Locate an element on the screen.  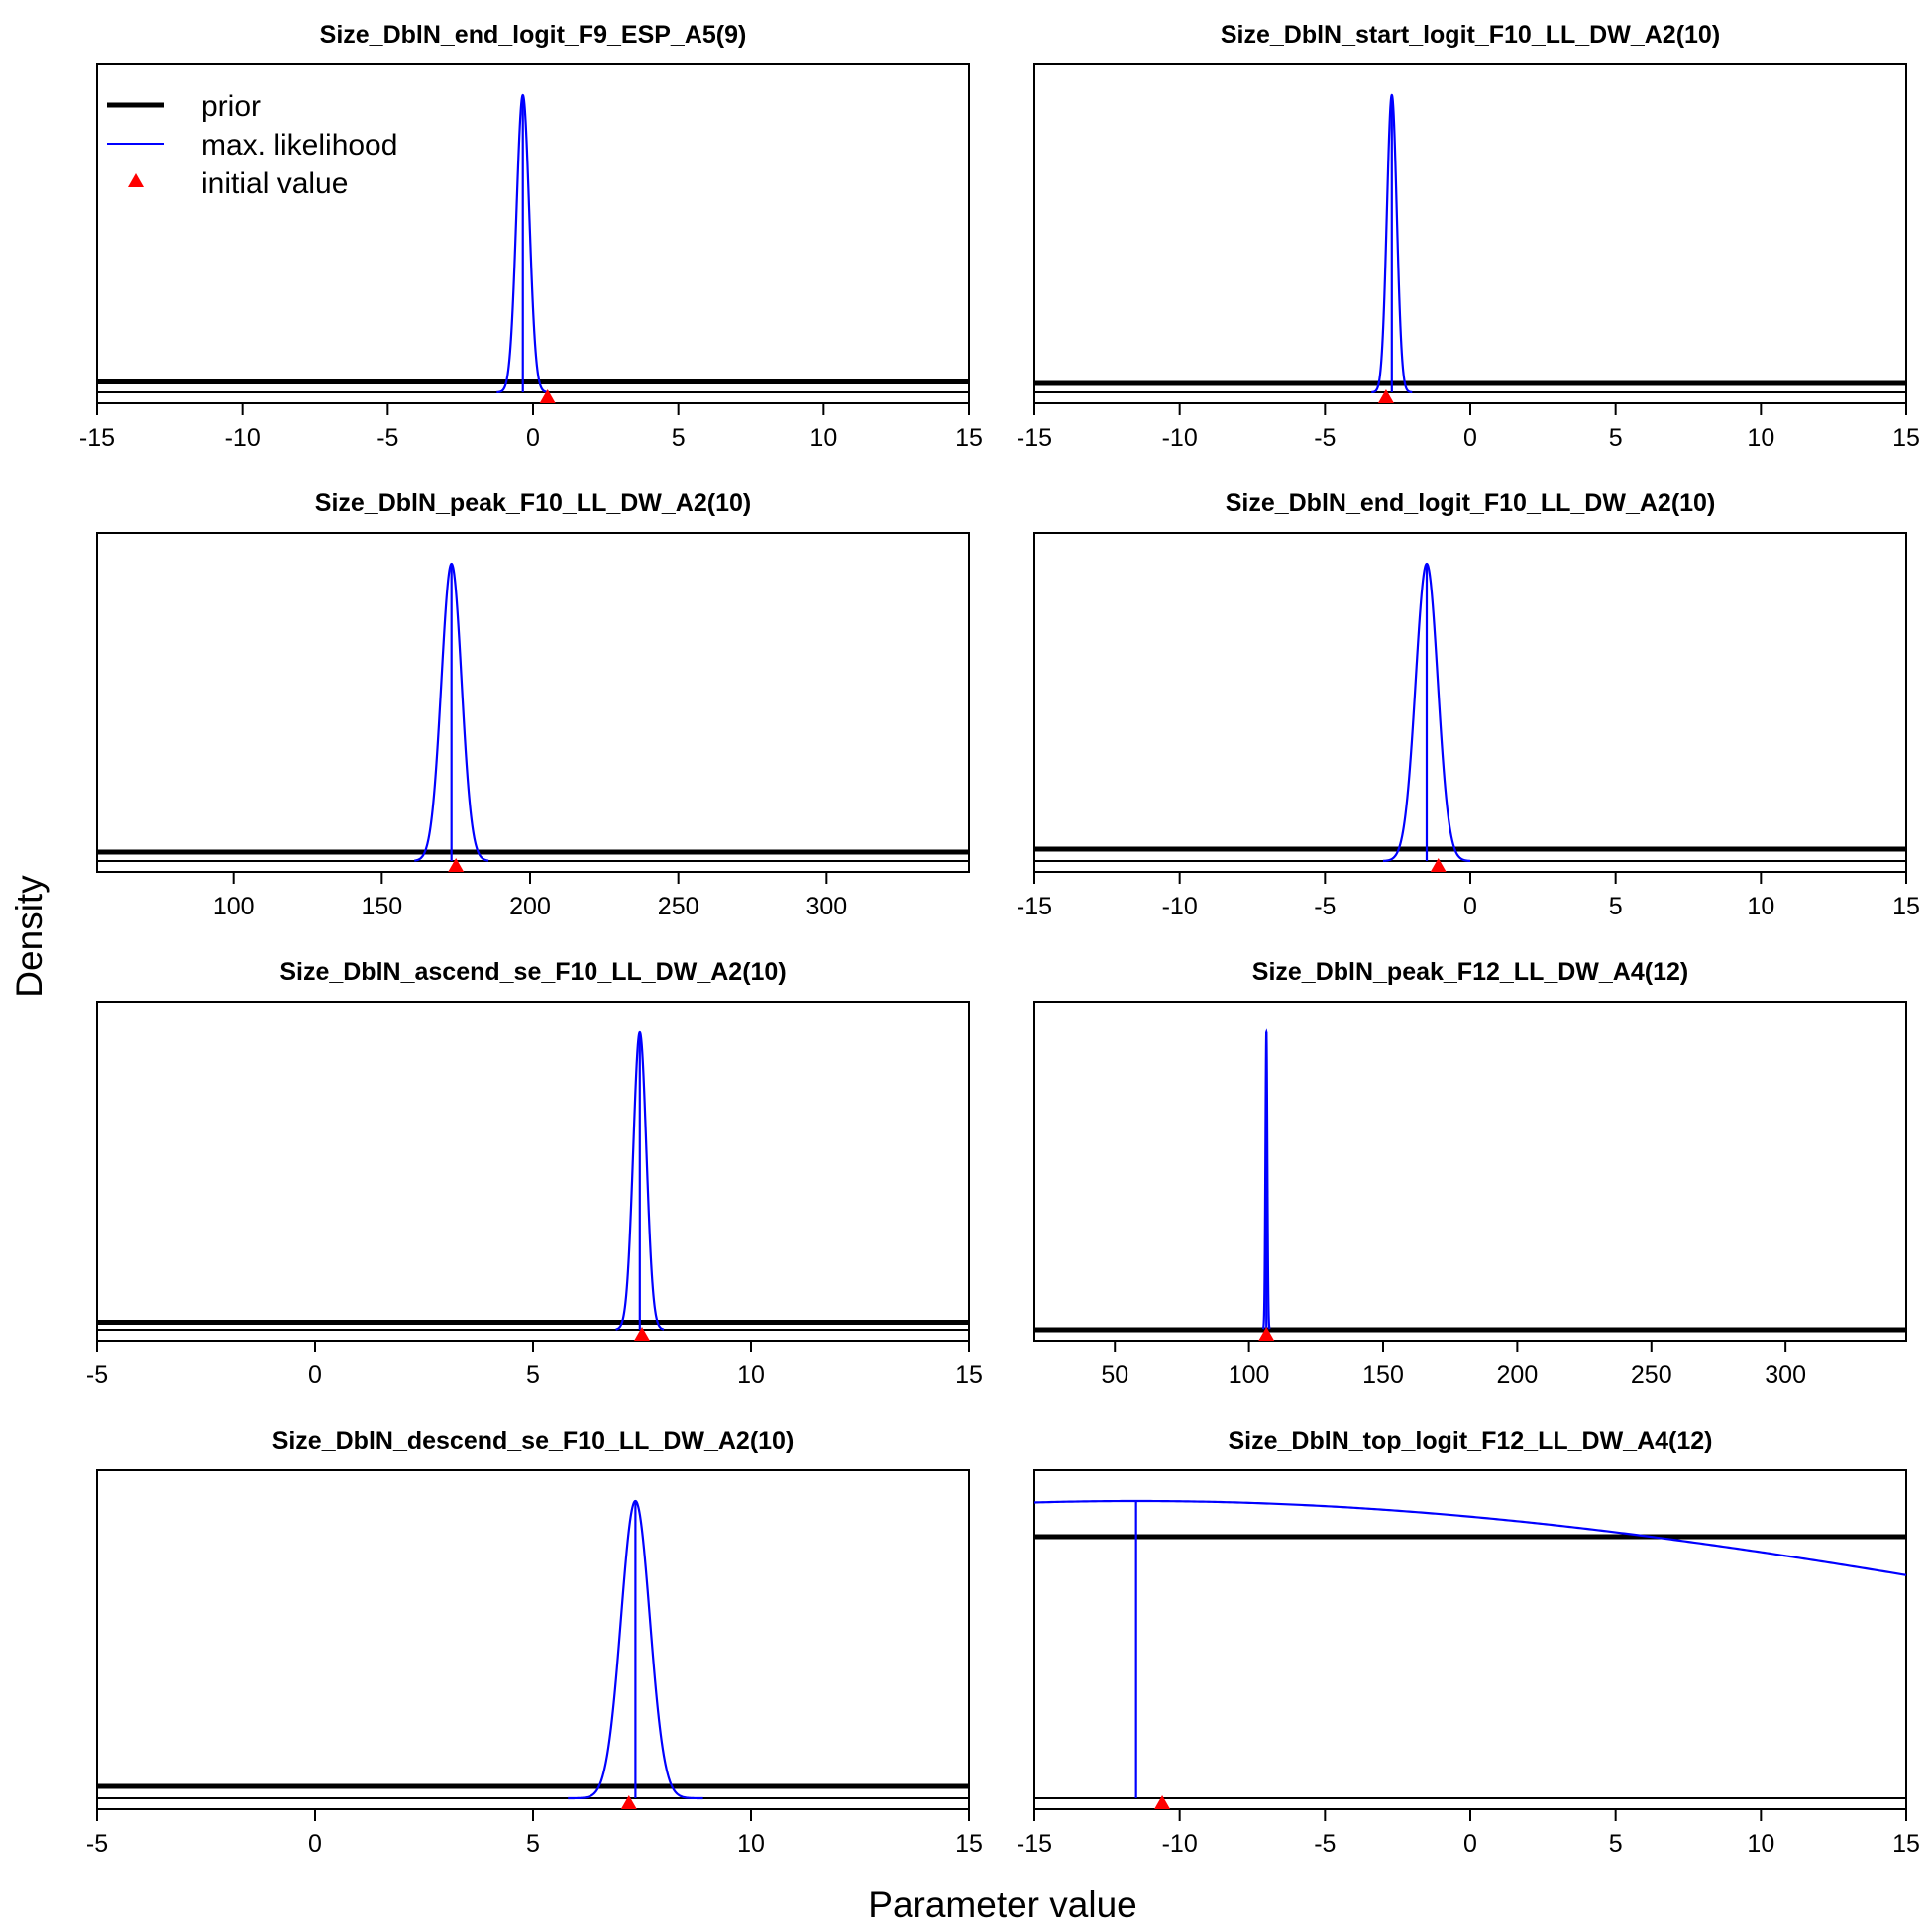
panel-title: Size_DblN_peak_F10_LL_DW_A2(10) is located at coordinates (533, 503).